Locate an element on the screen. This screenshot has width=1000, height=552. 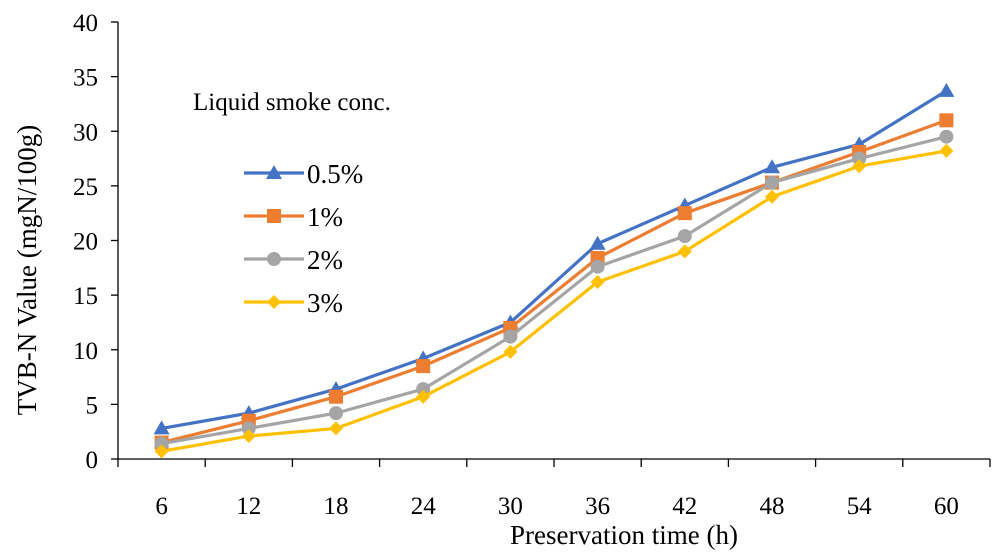
legend-label: 2% is located at coordinates (325, 260).